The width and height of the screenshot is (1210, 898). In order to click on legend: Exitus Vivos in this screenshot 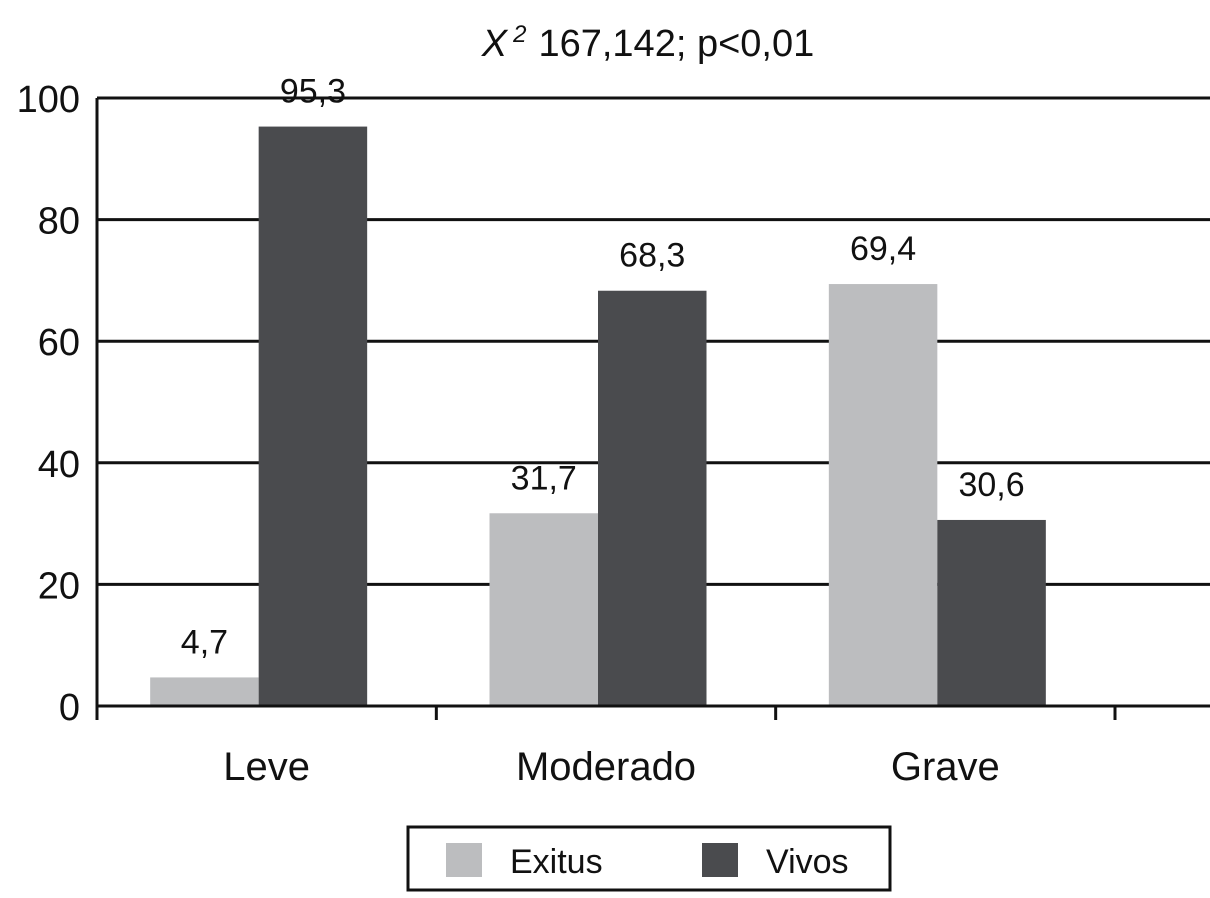, I will do `click(649, 858)`.